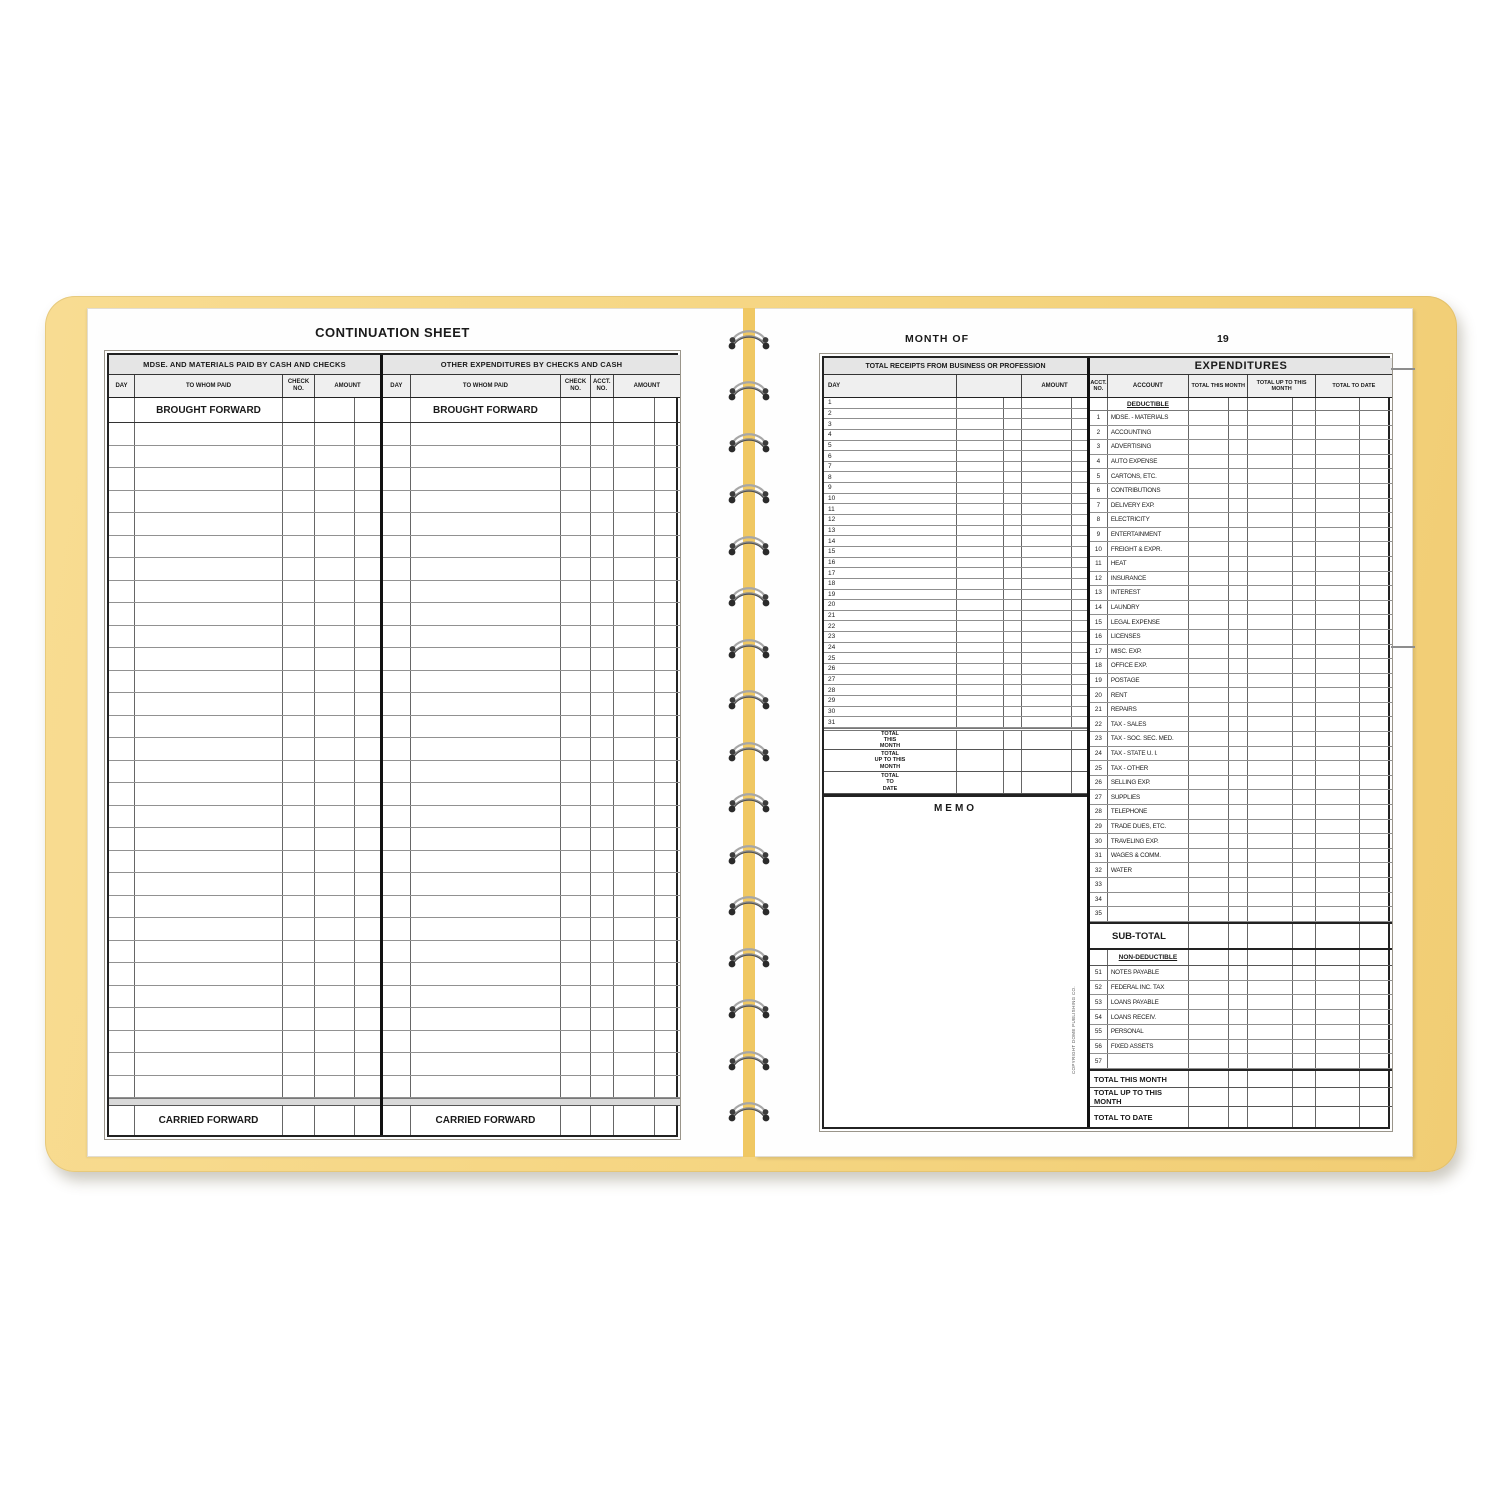 This screenshot has height=1500, width=1500. What do you see at coordinates (955, 595) in the screenshot?
I see `day-row: 19` at bounding box center [955, 595].